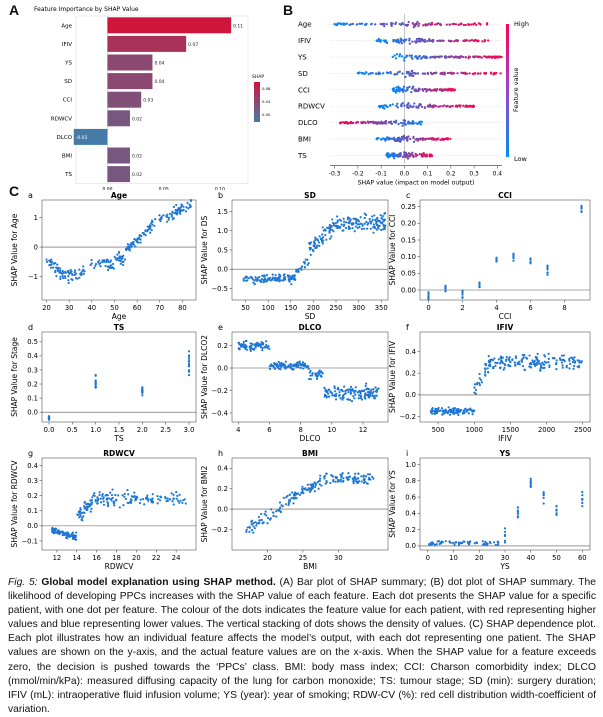 This screenshot has width=603, height=717. What do you see at coordinates (419, 89) in the screenshot?
I see `dot-cci` at bounding box center [419, 89].